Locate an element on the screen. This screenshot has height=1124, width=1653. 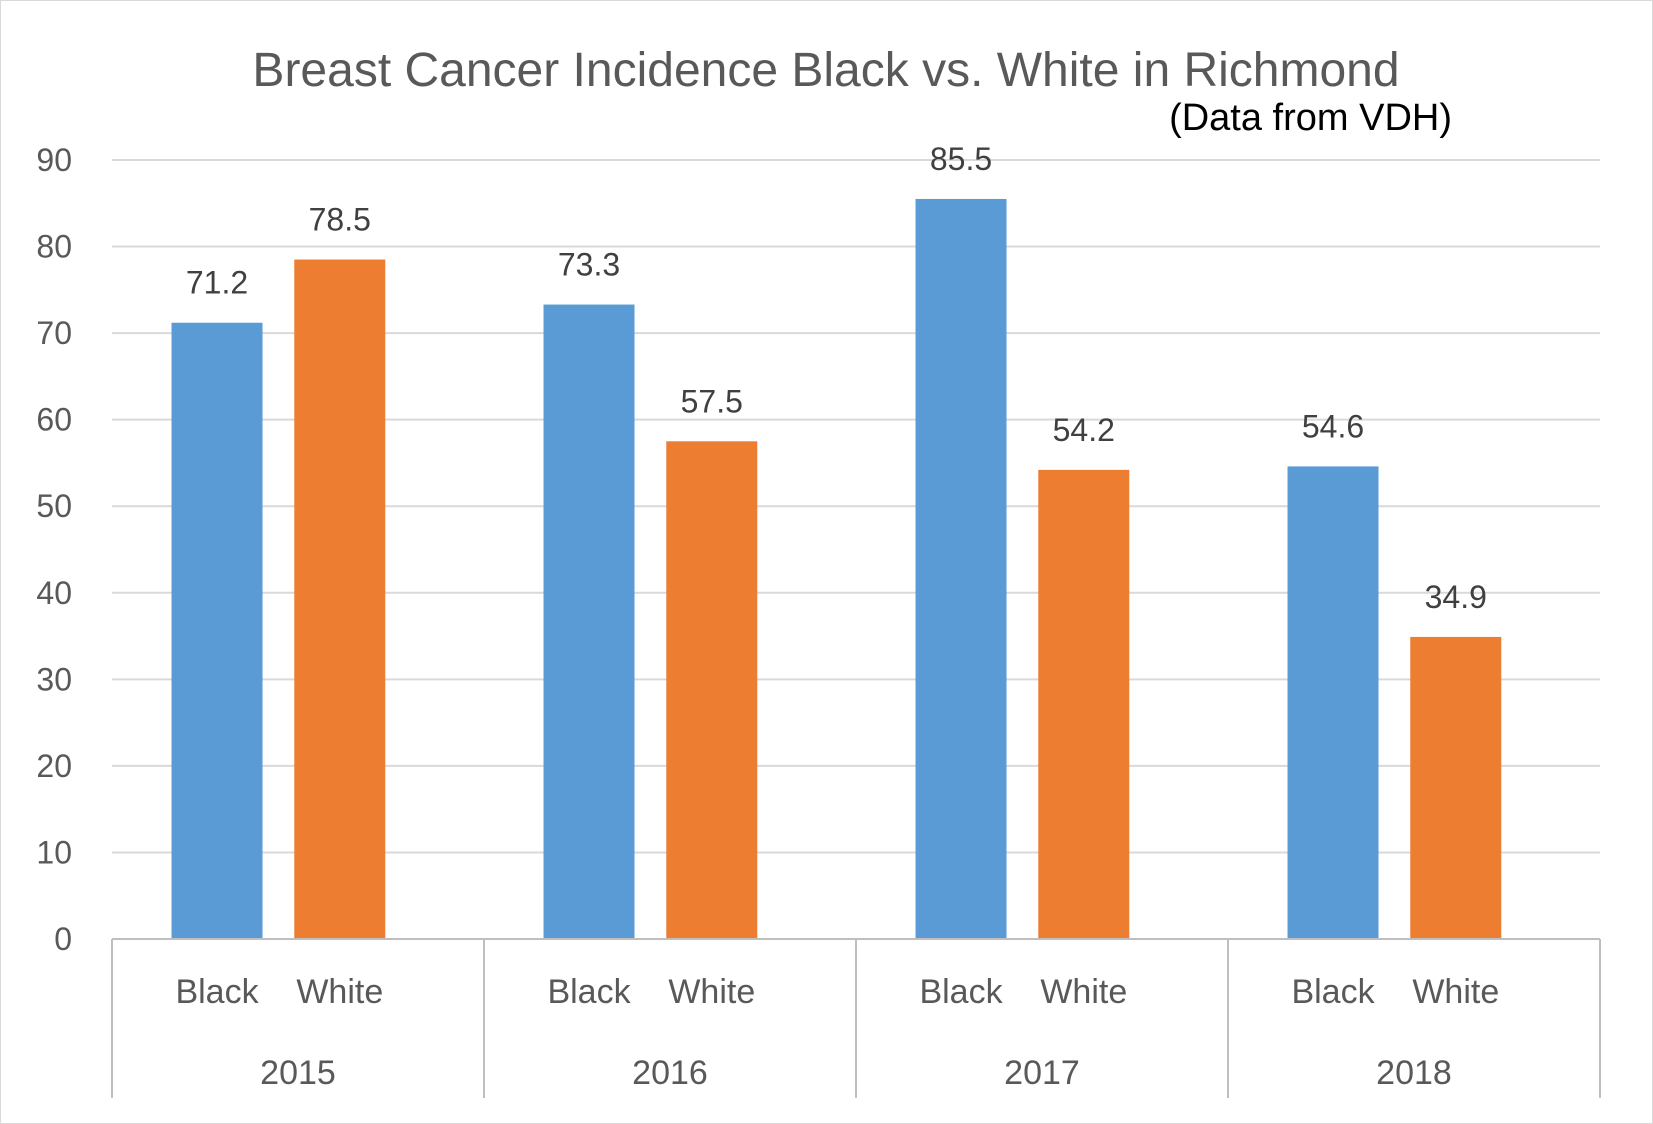
y-tick-label: 50 is located at coordinates (54, 506).